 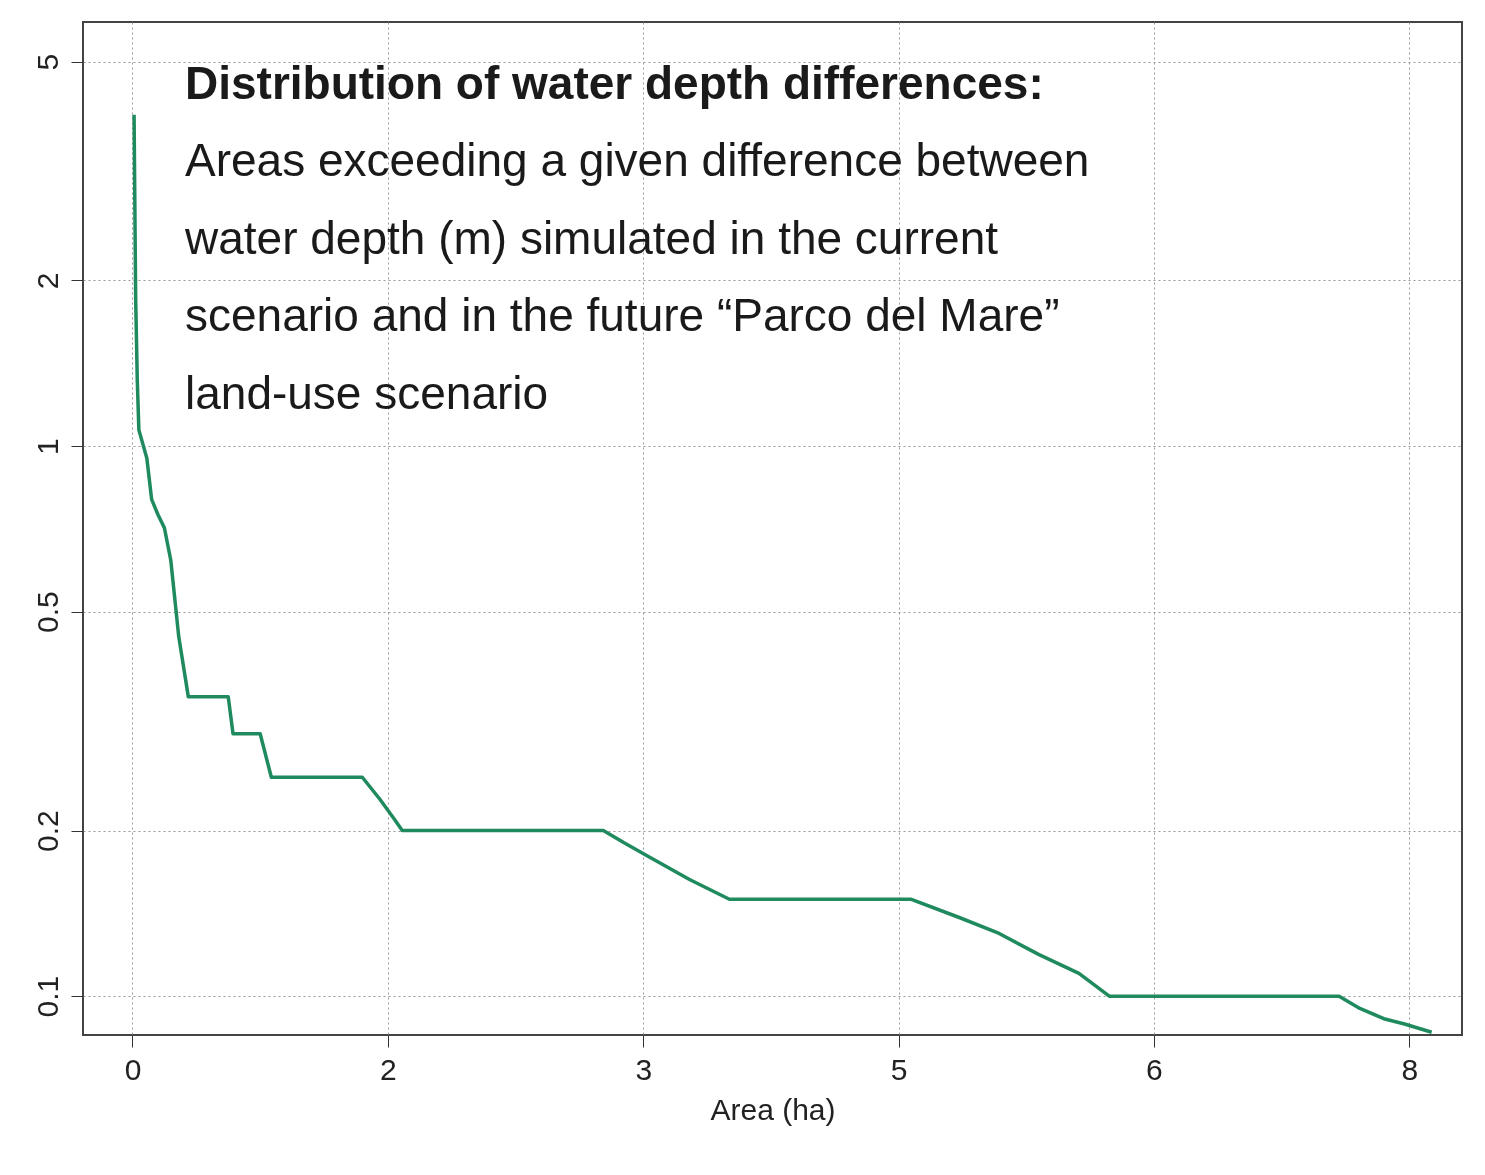 What do you see at coordinates (773, 1109) in the screenshot?
I see `x-axis-title: Area (ha)` at bounding box center [773, 1109].